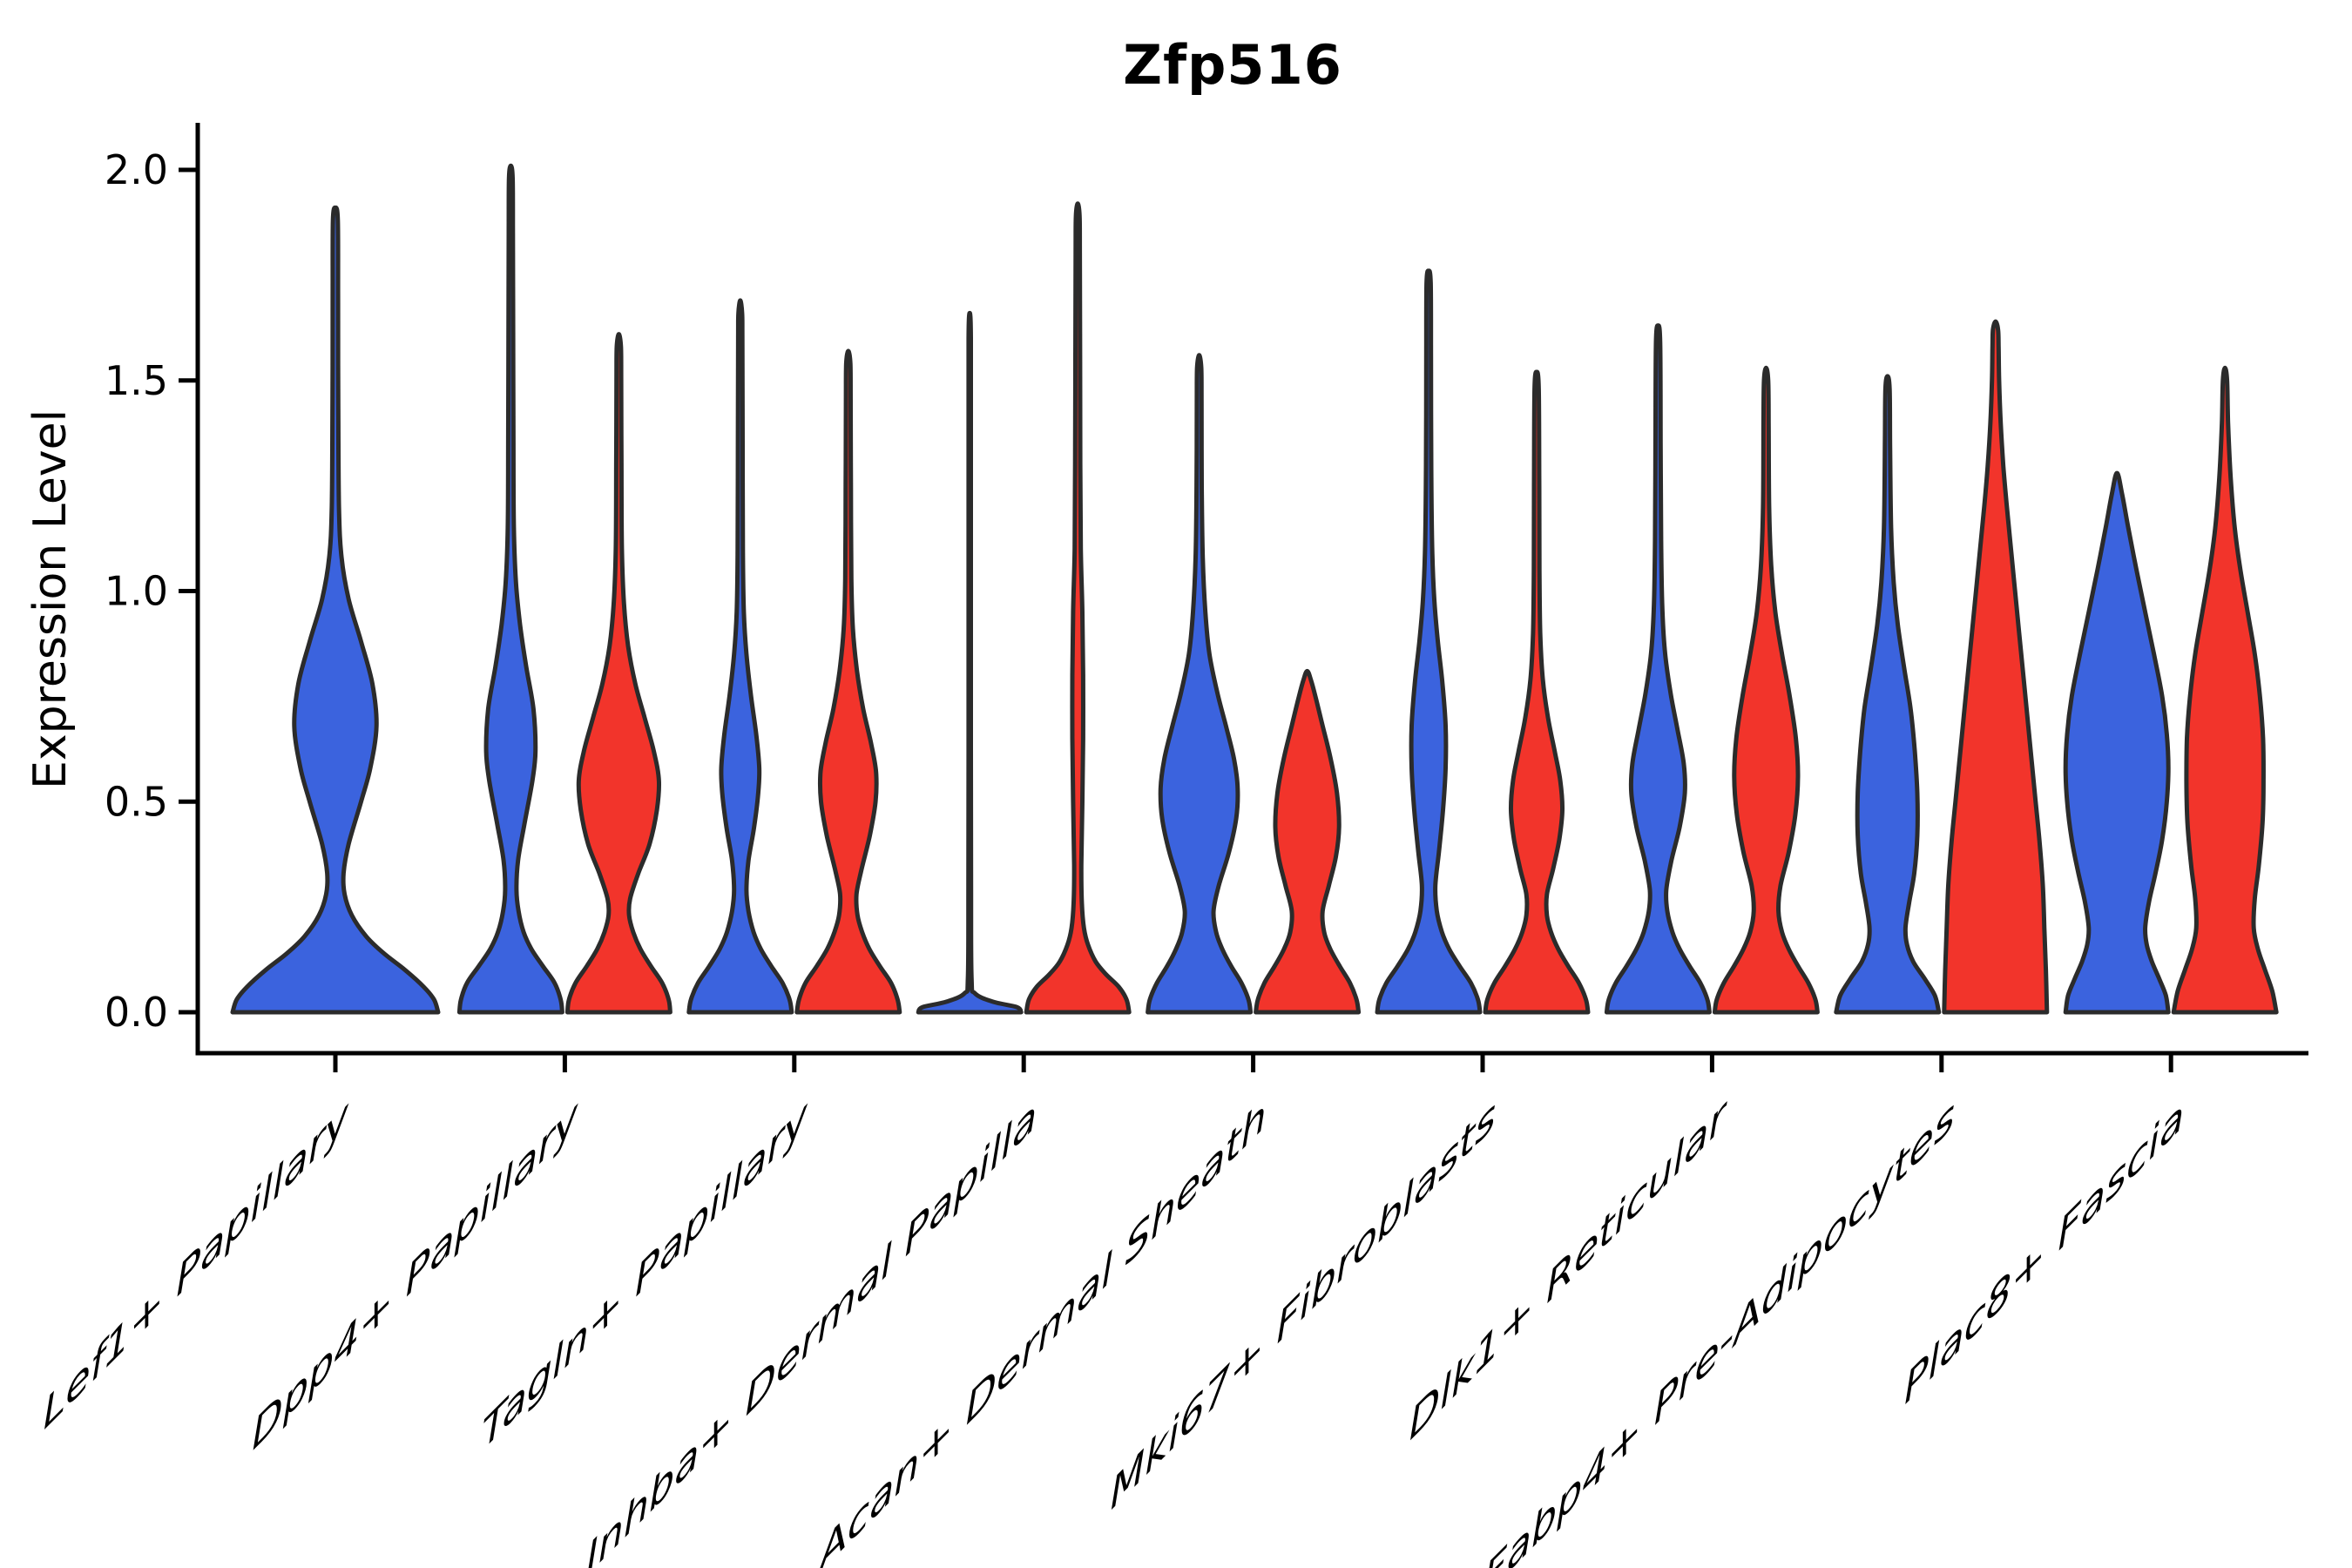 The height and width of the screenshot is (1568, 2352). I want to click on chart-title: Zfp516, so click(1232, 65).